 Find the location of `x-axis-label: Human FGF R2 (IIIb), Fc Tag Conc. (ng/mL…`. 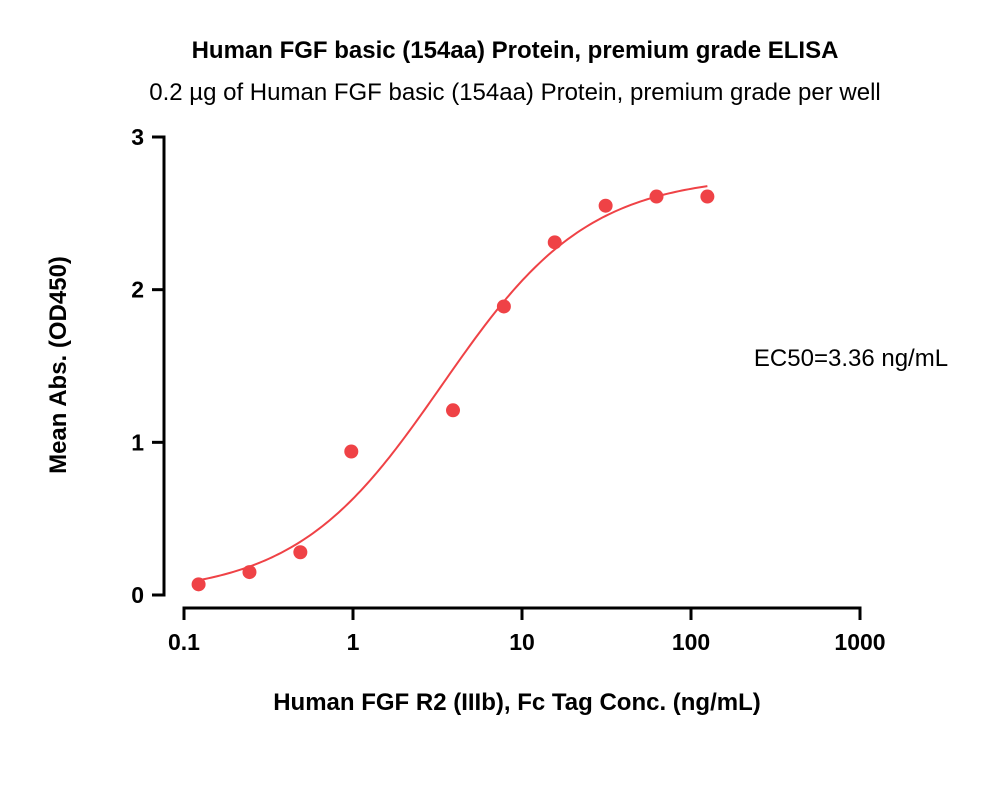

x-axis-label: Human FGF R2 (IIIb), Fc Tag Conc. (ng/mL… is located at coordinates (517, 702).